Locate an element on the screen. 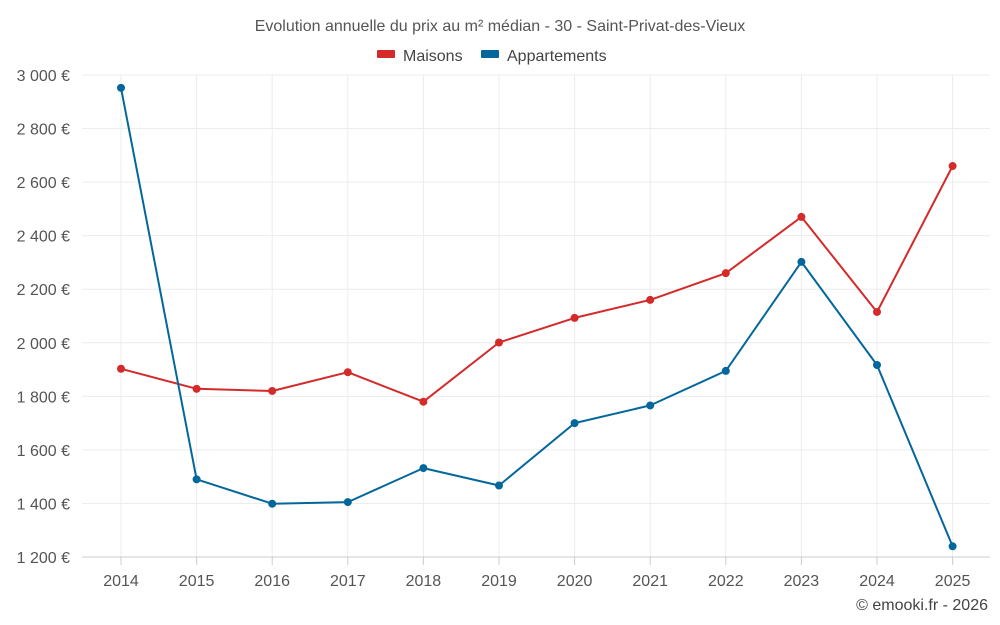 This screenshot has height=625, width=1000. y-tick-label: 2 800 € is located at coordinates (43, 130).